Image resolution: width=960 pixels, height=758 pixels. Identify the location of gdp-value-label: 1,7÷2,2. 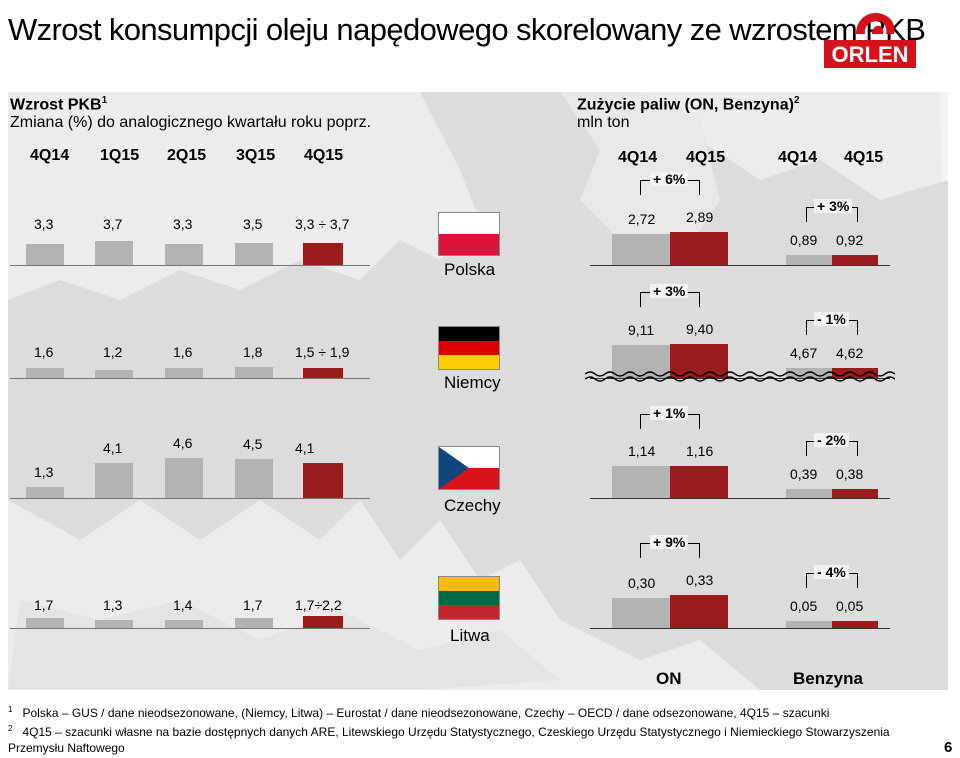
(318, 605).